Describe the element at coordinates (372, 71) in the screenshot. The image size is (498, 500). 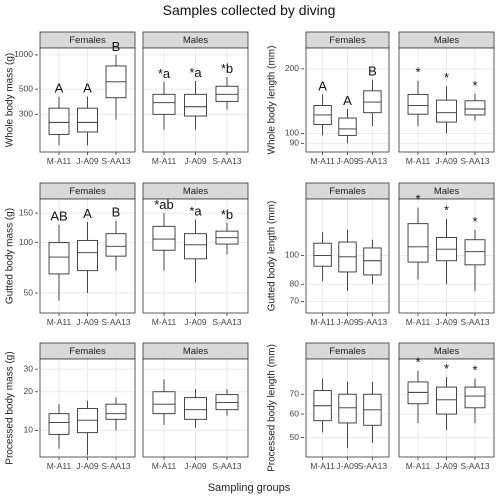
I see `significance-label: B` at that location.